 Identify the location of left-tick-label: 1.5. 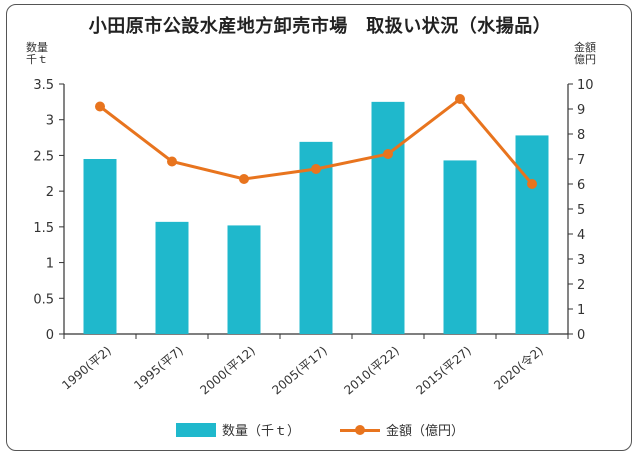
(43, 228).